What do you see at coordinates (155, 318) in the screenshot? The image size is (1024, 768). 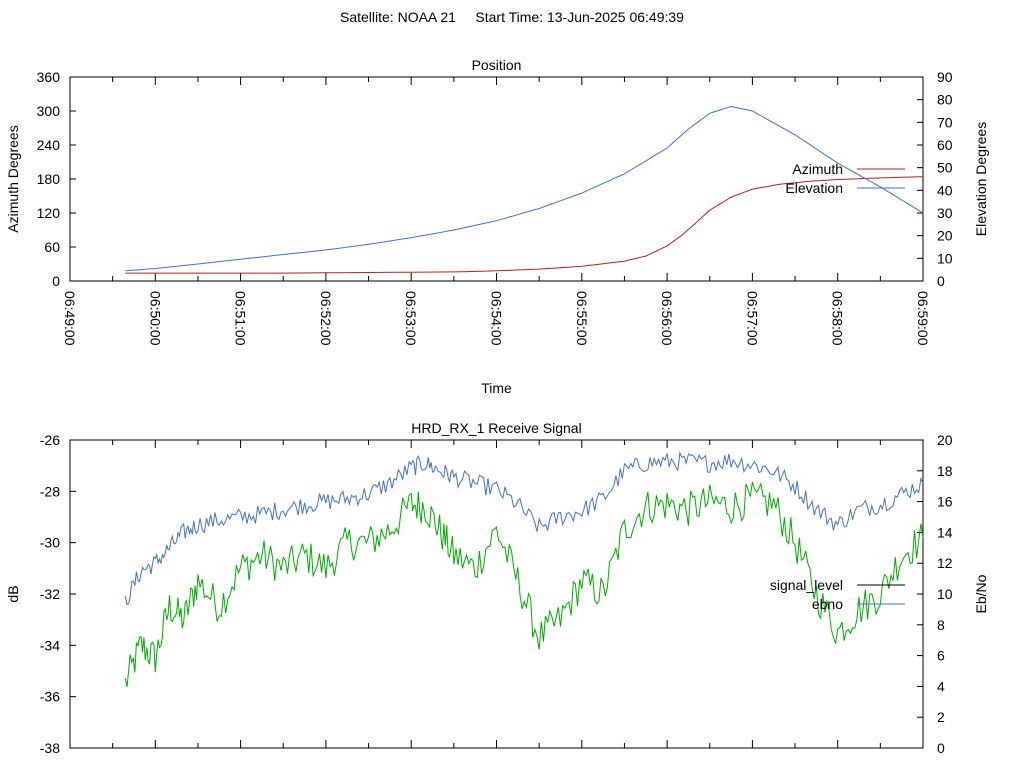 I see `x-tick-label: 06:50:00` at bounding box center [155, 318].